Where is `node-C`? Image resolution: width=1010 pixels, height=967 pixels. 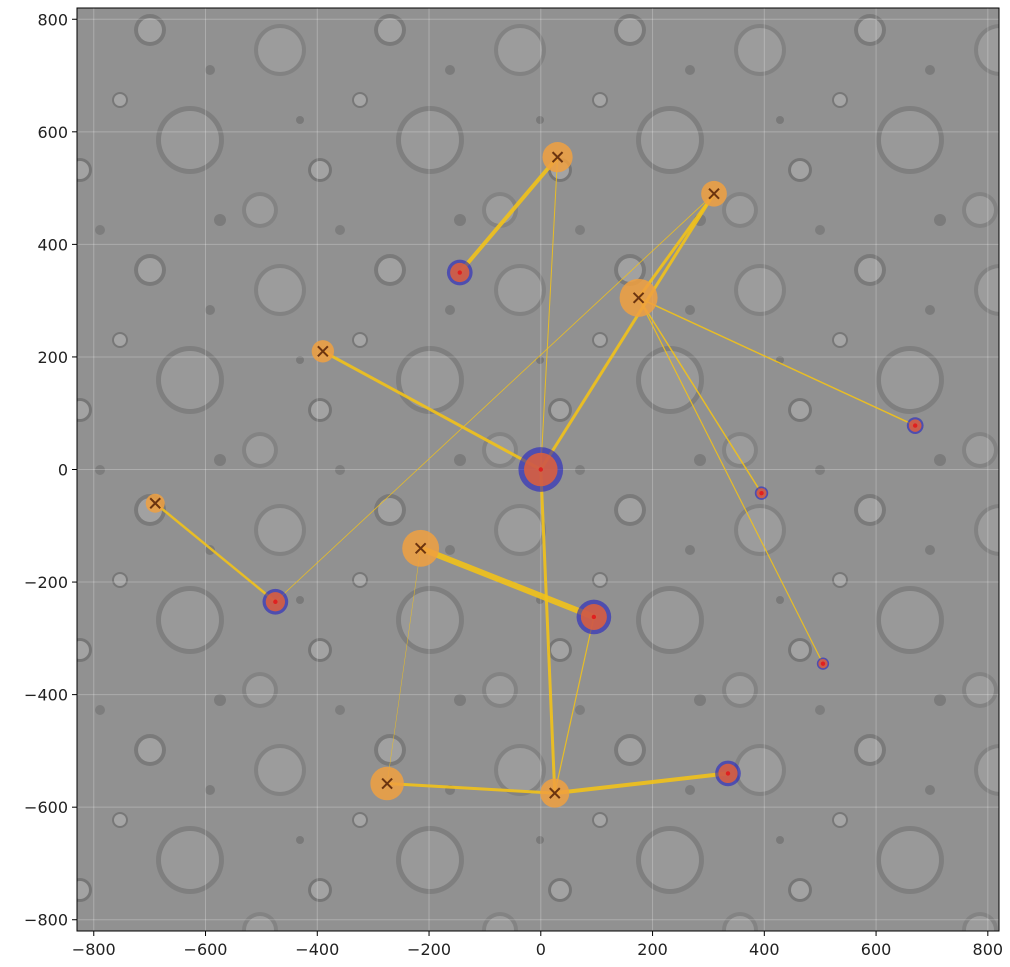
node-C is located at coordinates (714, 193).